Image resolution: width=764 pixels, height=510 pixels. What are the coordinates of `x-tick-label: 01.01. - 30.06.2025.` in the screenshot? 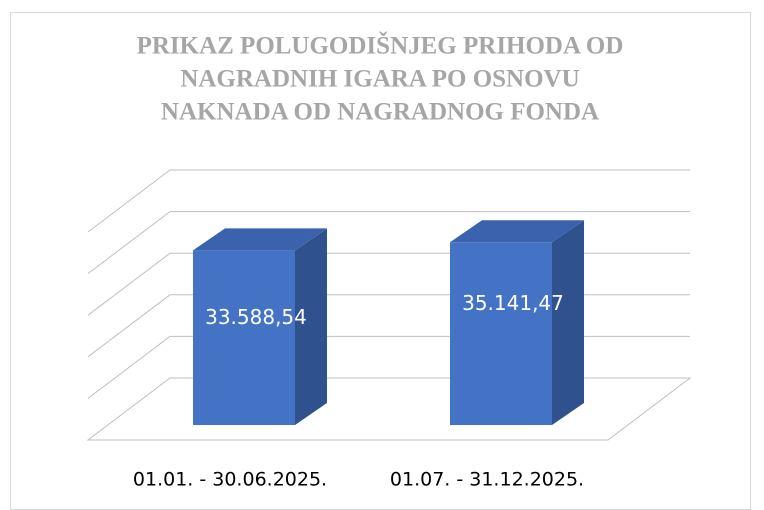 It's located at (230, 480).